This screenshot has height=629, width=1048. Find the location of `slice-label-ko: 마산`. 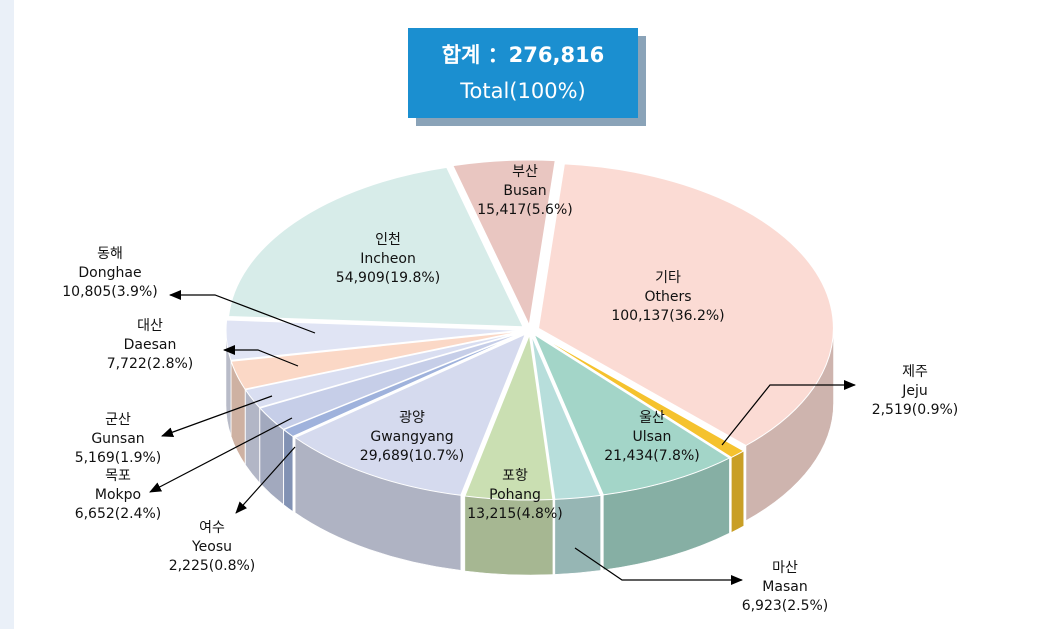

slice-label-ko: 마산 is located at coordinates (785, 568).